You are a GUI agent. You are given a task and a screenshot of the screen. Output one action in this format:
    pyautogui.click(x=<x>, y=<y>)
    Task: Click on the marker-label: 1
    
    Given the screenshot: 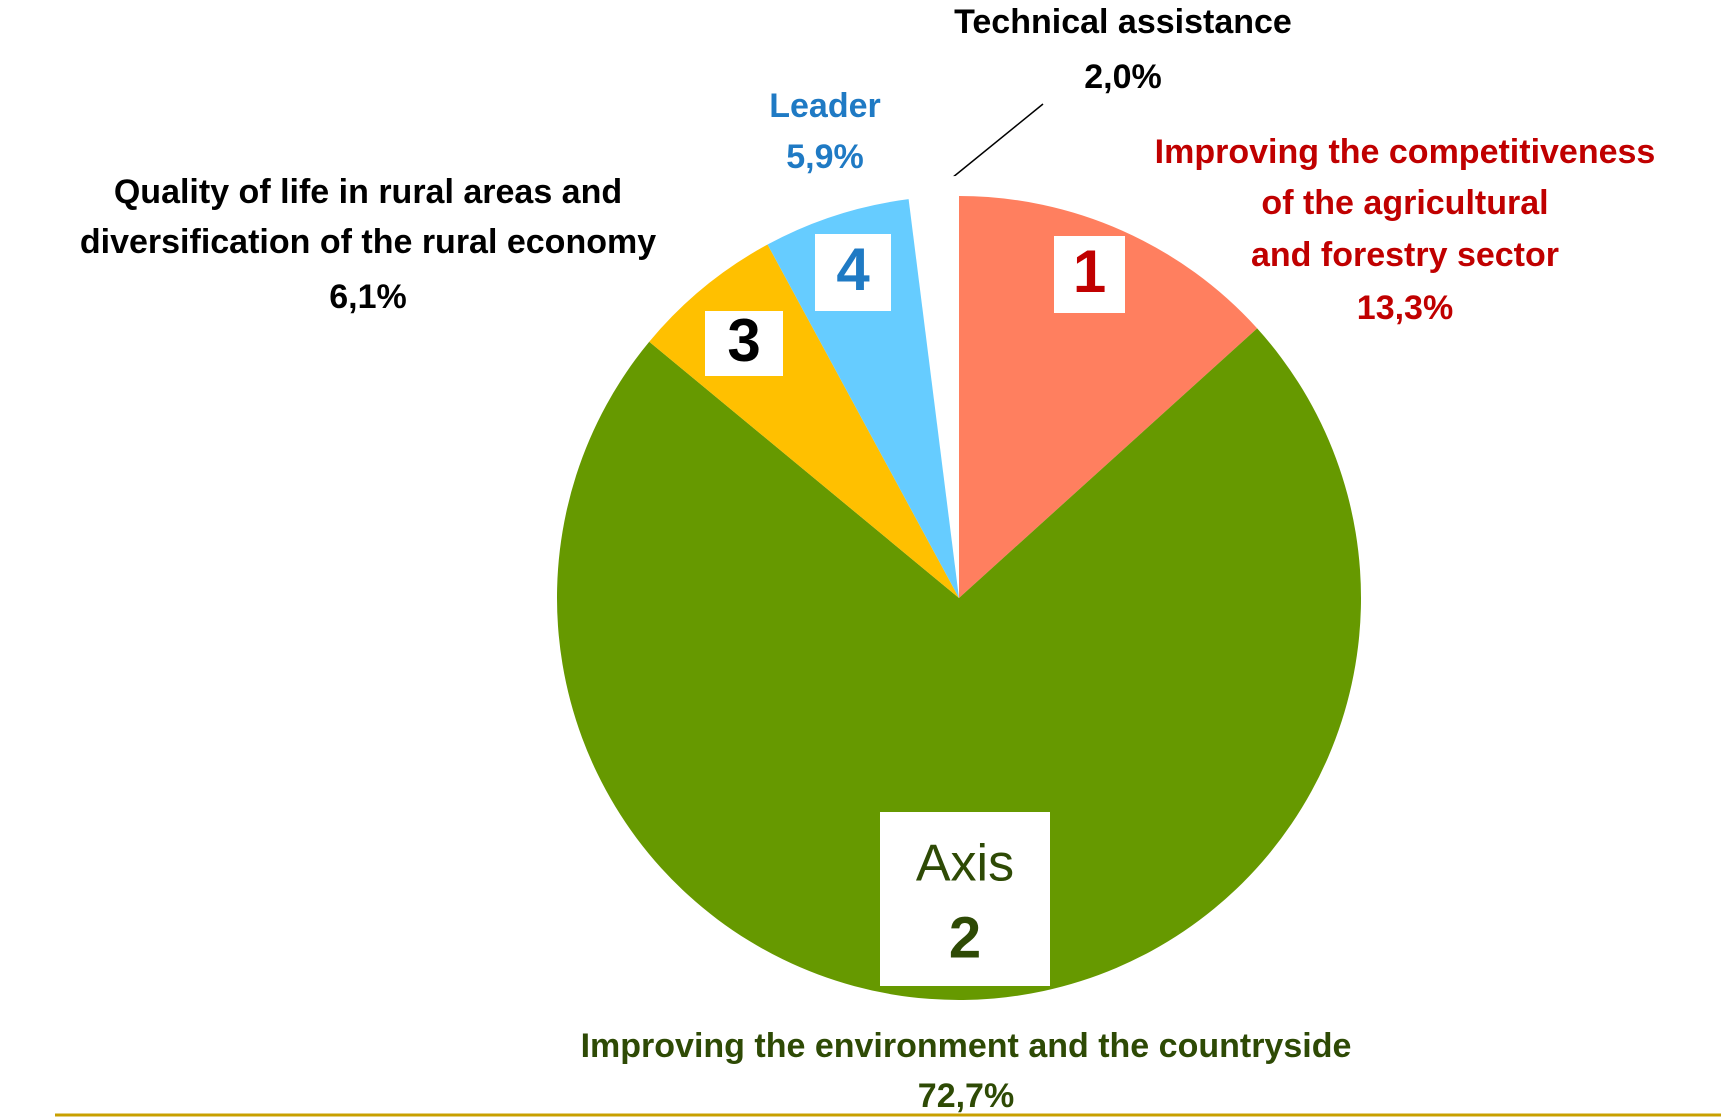 What is the action you would take?
    pyautogui.click(x=1089, y=271)
    